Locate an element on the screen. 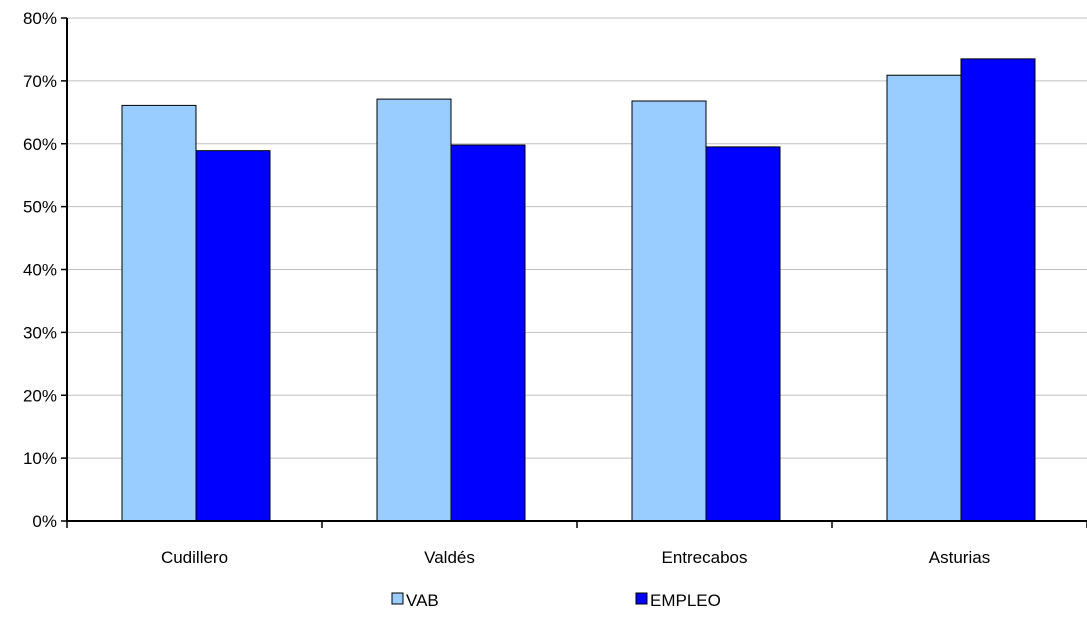  x-tick-label: Cudillero is located at coordinates (194, 557).